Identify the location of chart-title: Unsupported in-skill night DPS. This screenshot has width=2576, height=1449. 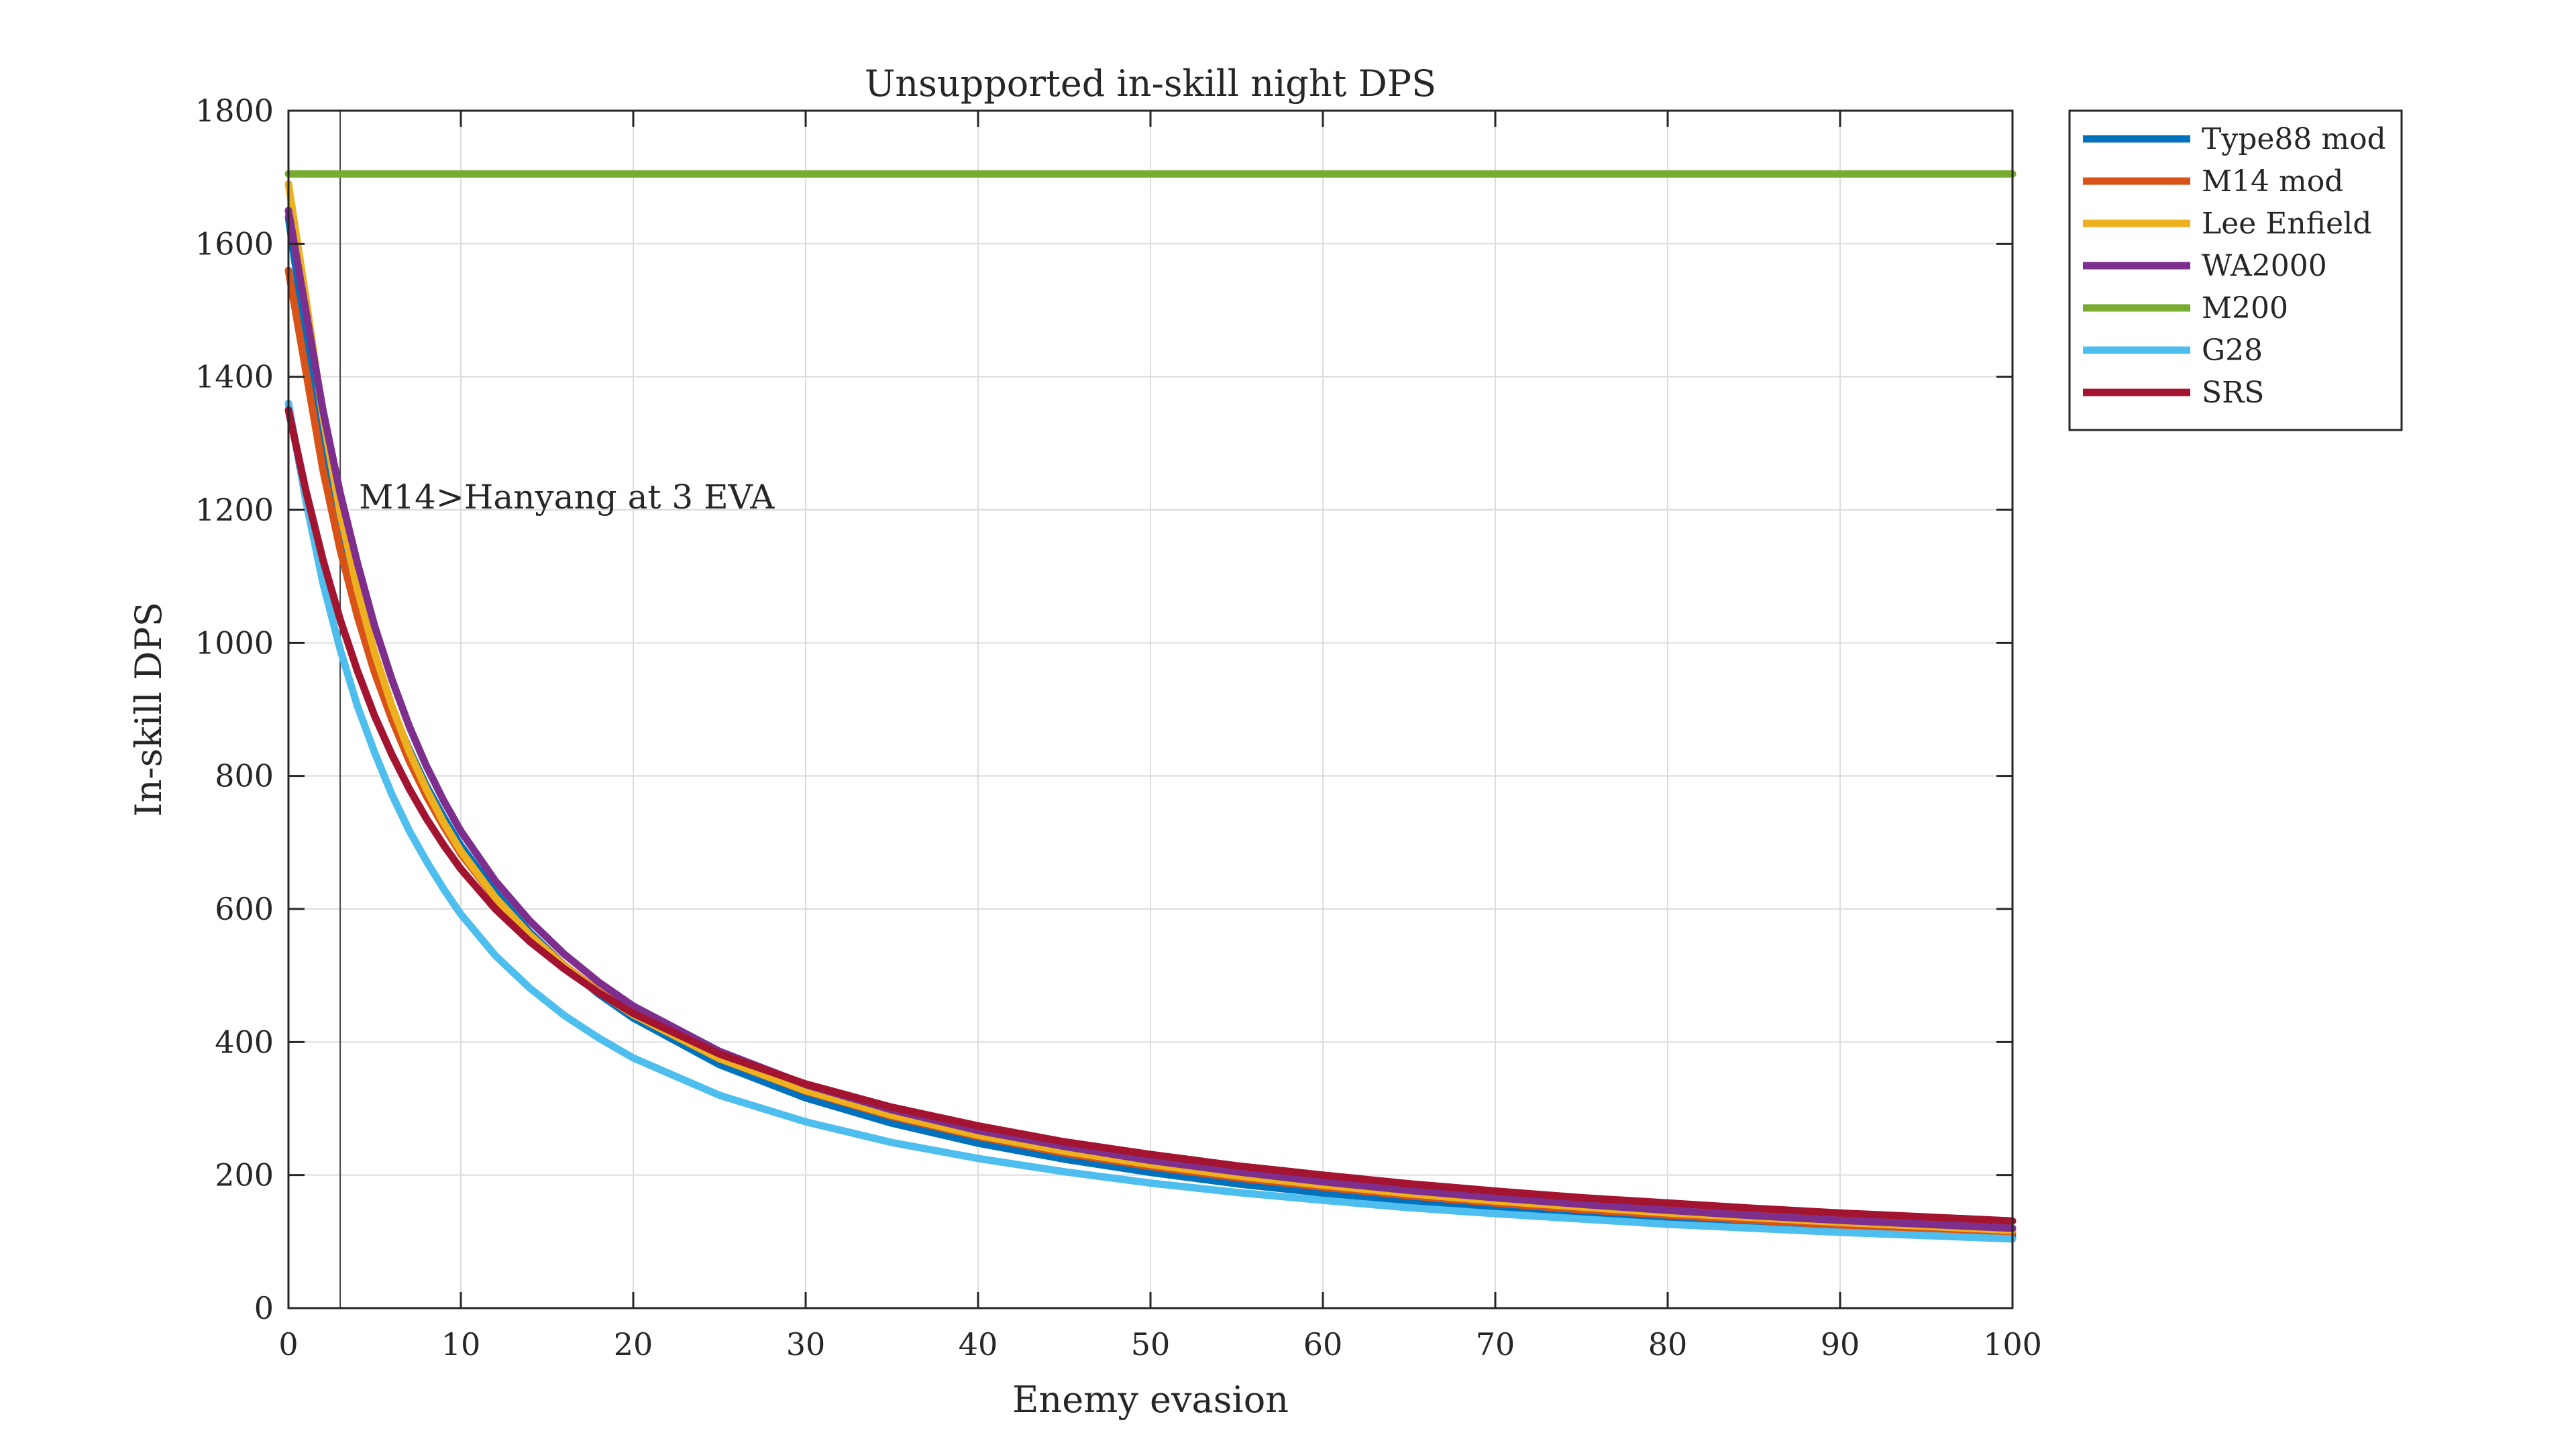
(1150, 83).